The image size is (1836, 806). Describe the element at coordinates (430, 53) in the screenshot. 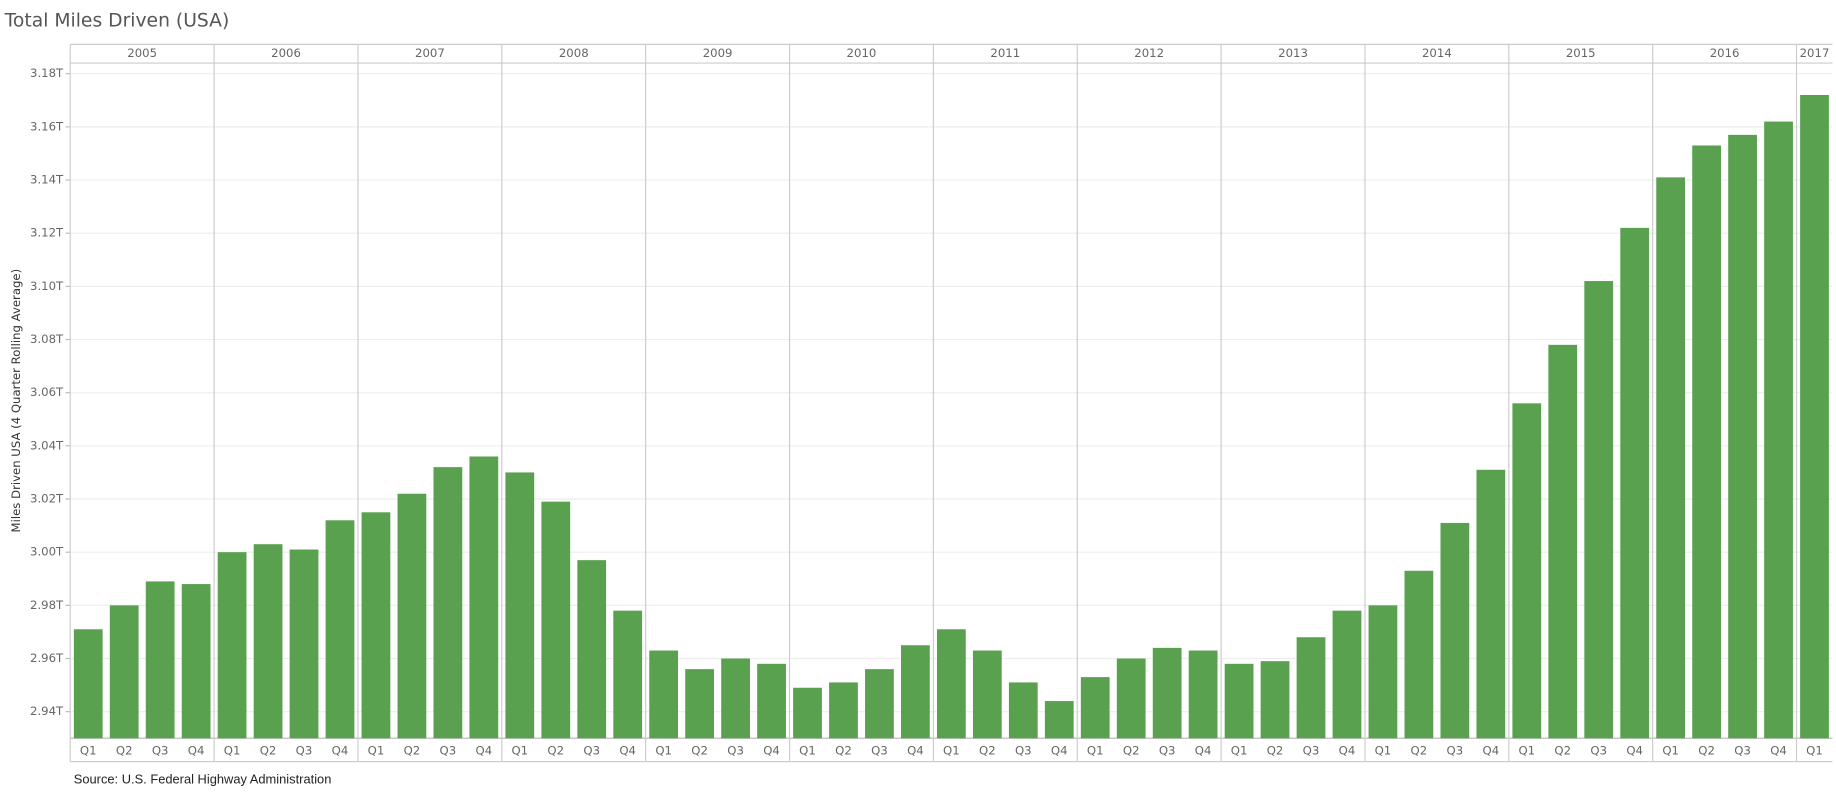

I see `year-label: 2007` at that location.